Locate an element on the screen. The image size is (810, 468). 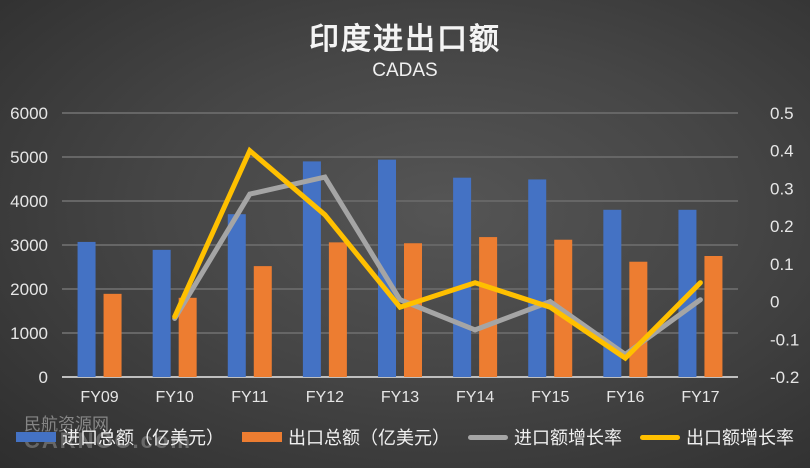
left-axis-tick: 1000 is located at coordinates (29, 333).